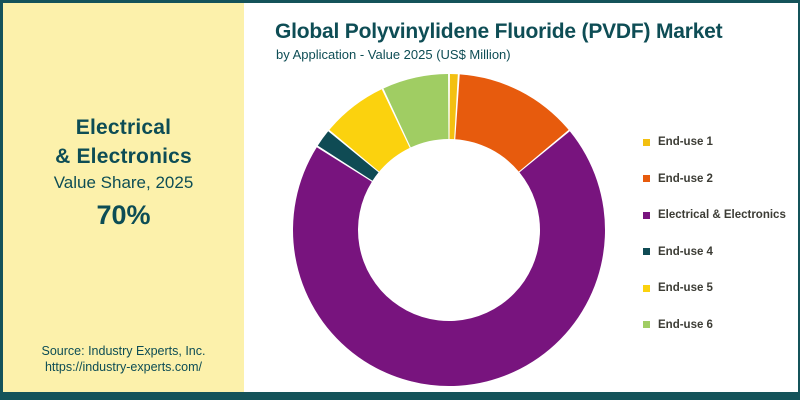 This screenshot has width=800, height=400. I want to click on legend-label: End-use 1, so click(685, 142).